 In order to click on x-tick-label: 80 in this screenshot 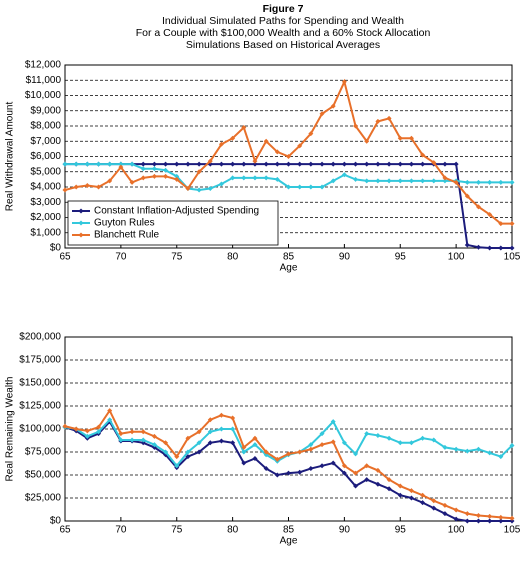, I will do `click(233, 257)`.